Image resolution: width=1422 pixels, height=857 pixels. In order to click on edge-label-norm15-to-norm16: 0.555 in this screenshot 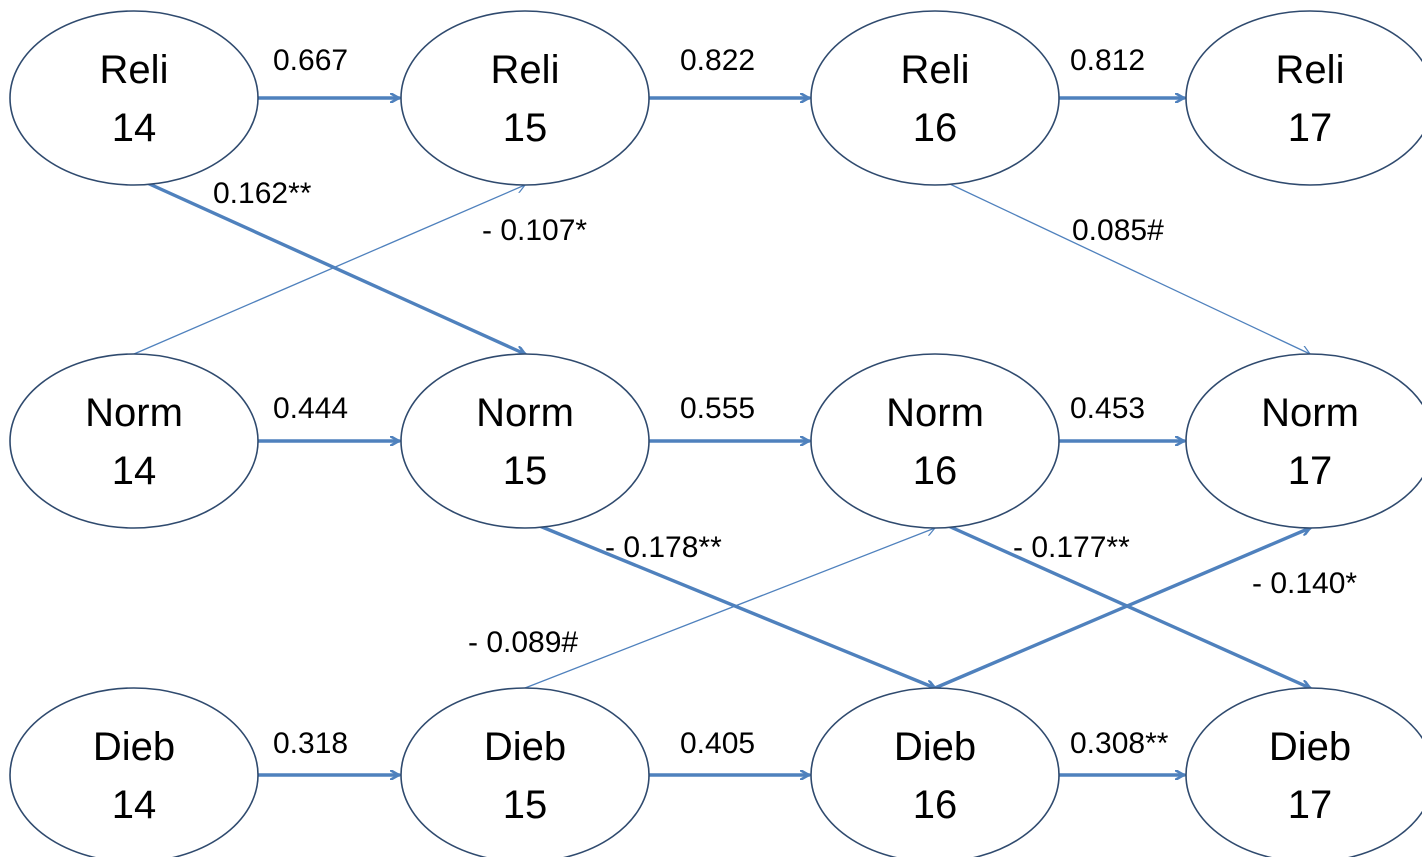, I will do `click(717, 408)`.